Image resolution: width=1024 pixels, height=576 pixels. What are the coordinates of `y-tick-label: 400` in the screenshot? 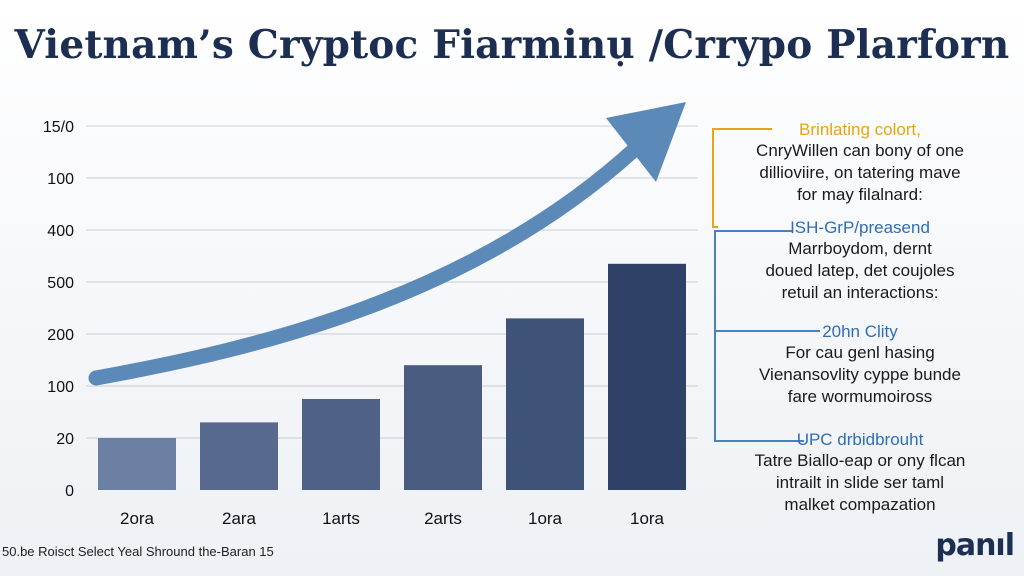 It's located at (60, 231).